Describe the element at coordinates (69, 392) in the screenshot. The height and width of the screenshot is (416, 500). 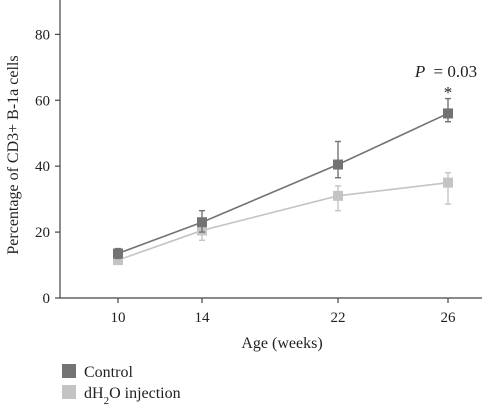
I see `legend-swatch-dh2o` at that location.